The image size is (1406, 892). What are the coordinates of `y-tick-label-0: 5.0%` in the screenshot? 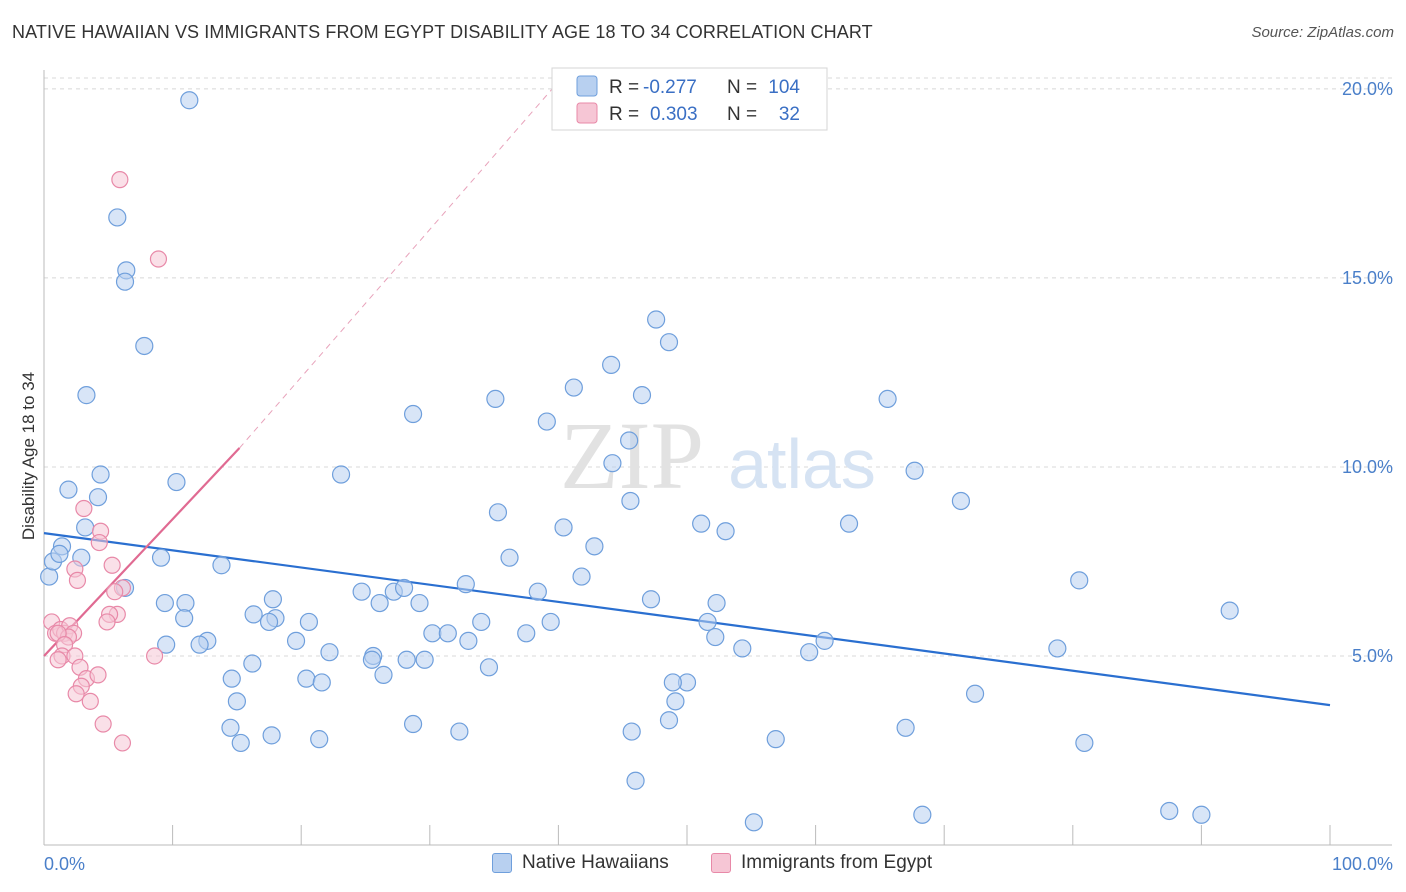 It's located at (1372, 656).